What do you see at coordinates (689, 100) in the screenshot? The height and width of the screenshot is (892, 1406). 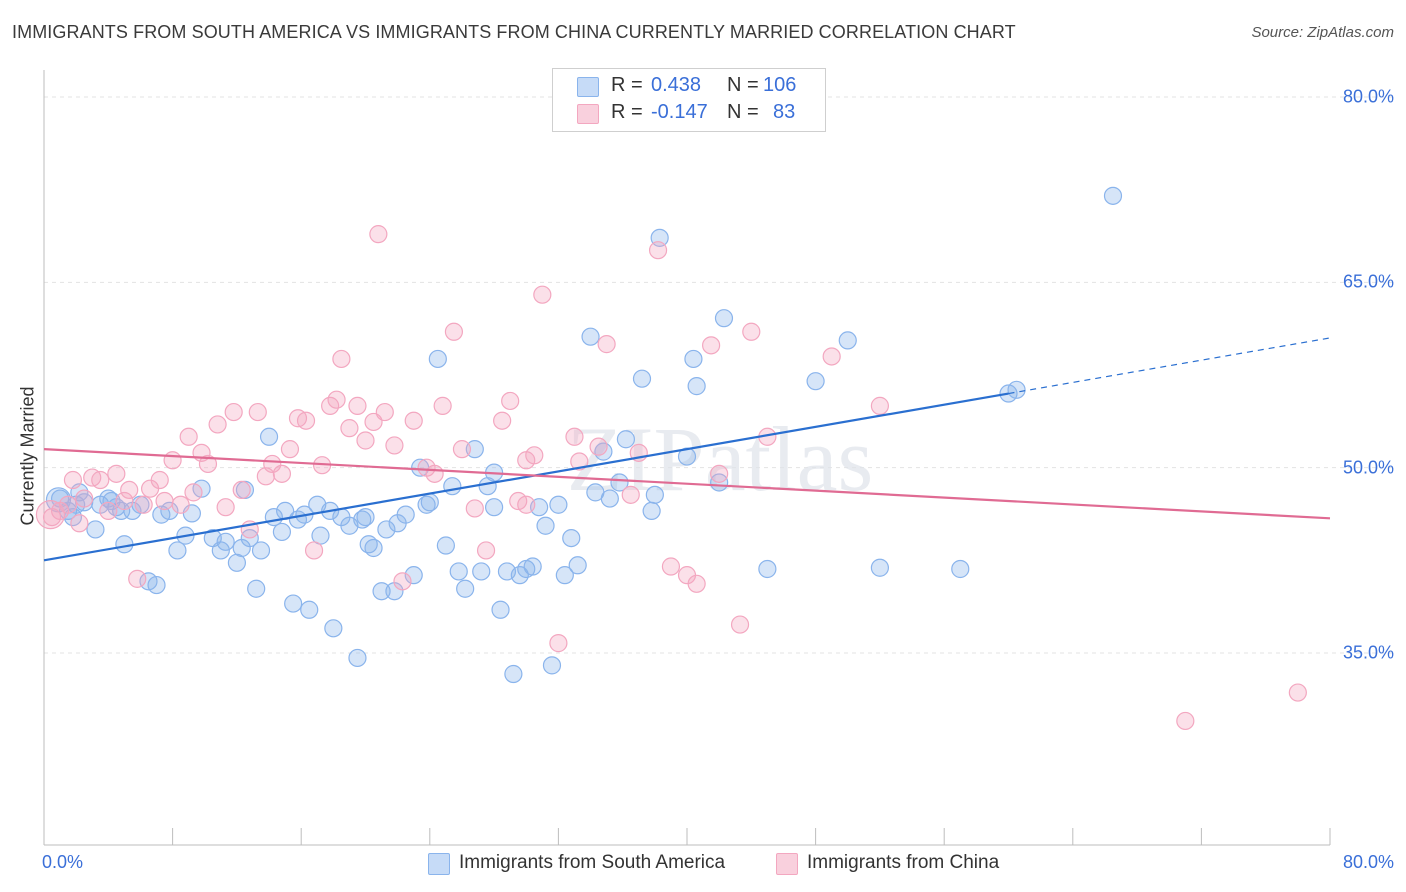 I see `correlation-legend: R = 0.438 N = 106 R = -0.147 N = 83` at bounding box center [689, 100].